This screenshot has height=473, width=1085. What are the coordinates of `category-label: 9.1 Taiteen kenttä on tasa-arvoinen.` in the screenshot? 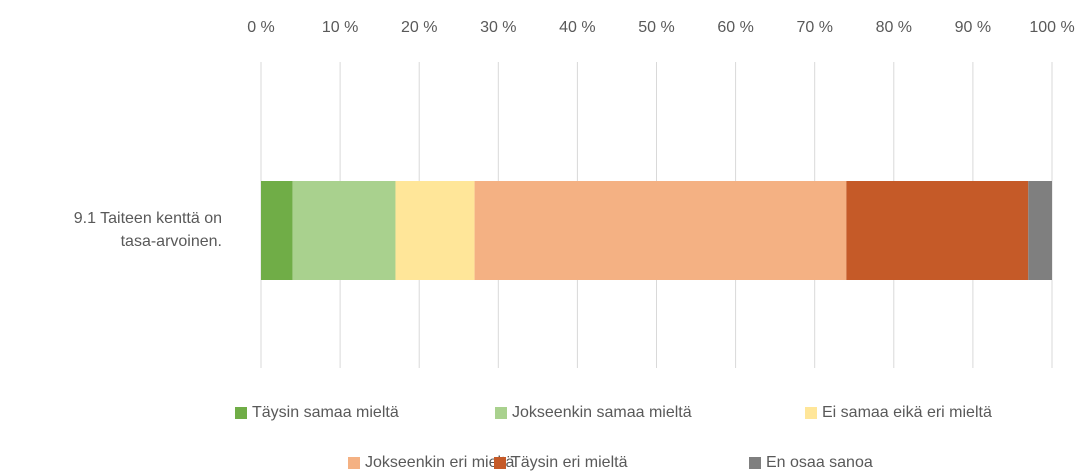 It's located at (147, 230).